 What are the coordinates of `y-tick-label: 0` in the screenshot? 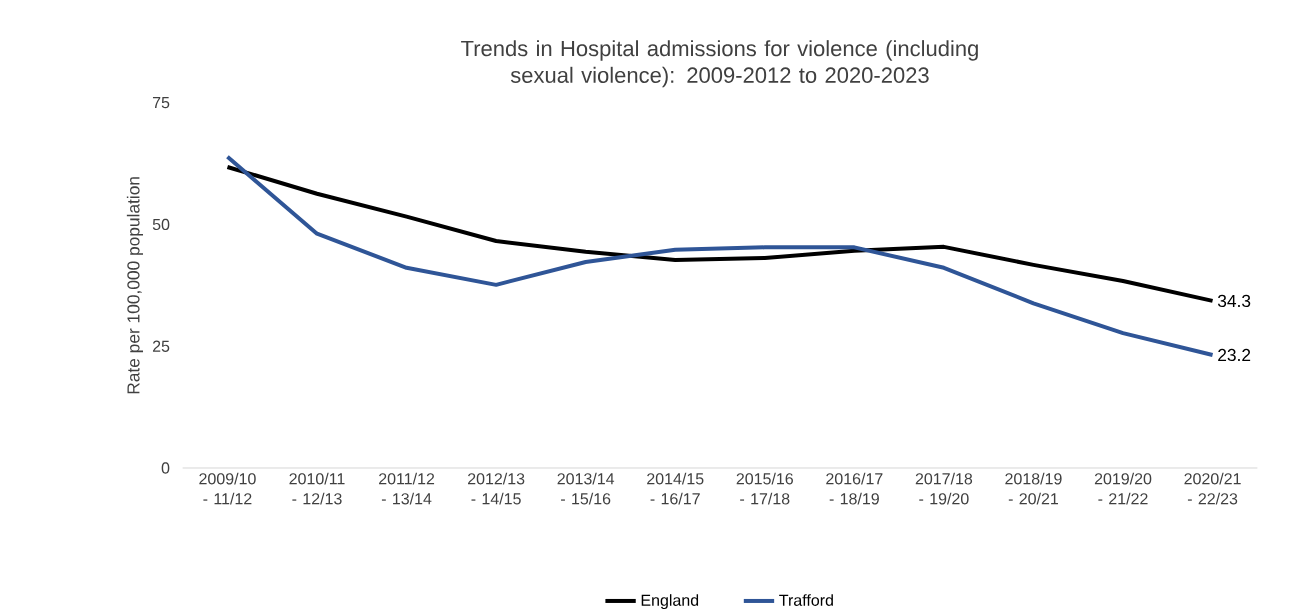 It's located at (165, 468).